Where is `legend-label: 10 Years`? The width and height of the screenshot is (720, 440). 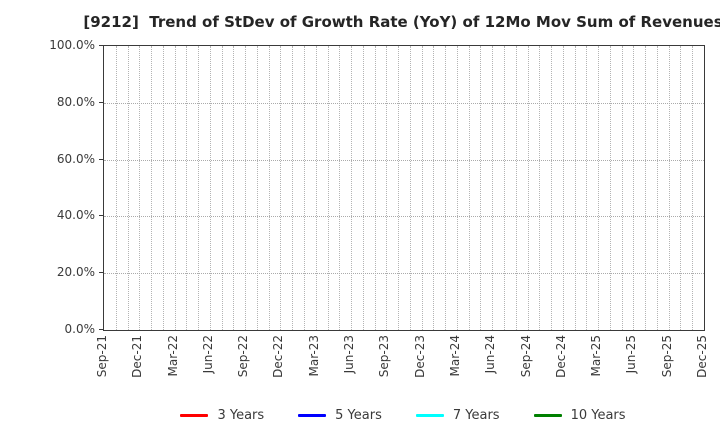 legend-label: 10 Years is located at coordinates (598, 415).